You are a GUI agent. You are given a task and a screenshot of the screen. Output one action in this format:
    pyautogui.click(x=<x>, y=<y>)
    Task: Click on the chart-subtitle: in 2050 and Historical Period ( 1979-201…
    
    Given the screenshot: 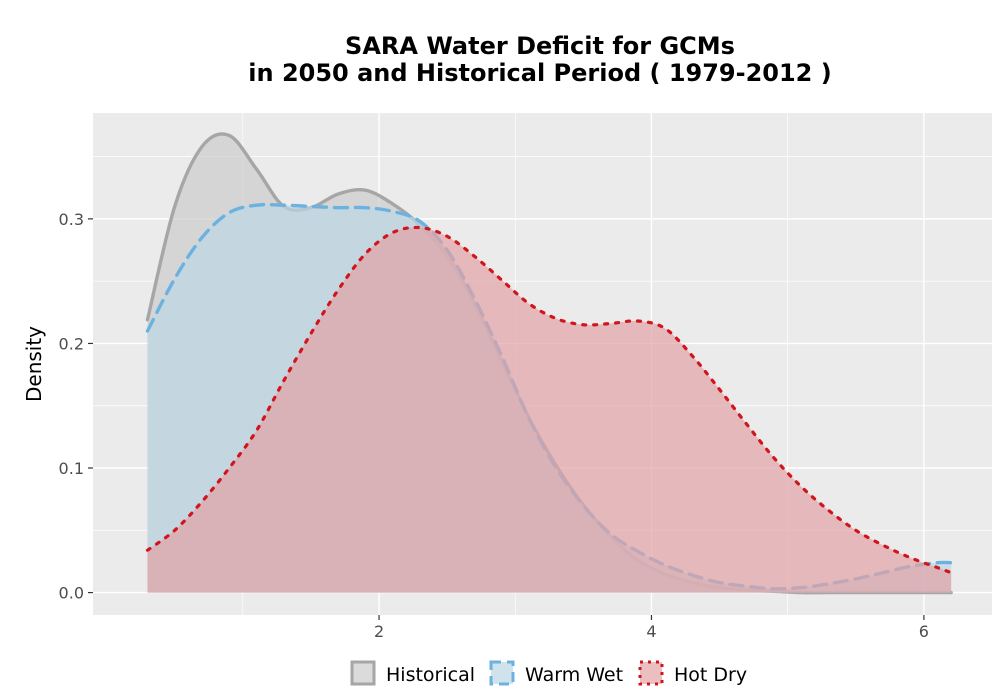 What is the action you would take?
    pyautogui.click(x=539, y=73)
    